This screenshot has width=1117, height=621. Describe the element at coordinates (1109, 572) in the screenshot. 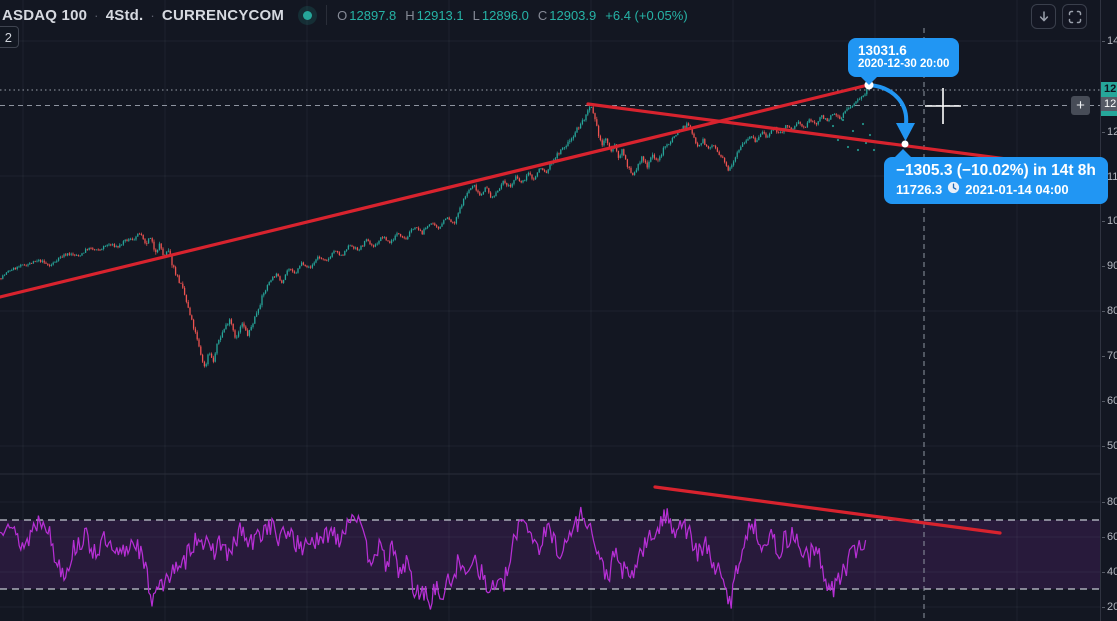

I see `scale-label: 40` at that location.